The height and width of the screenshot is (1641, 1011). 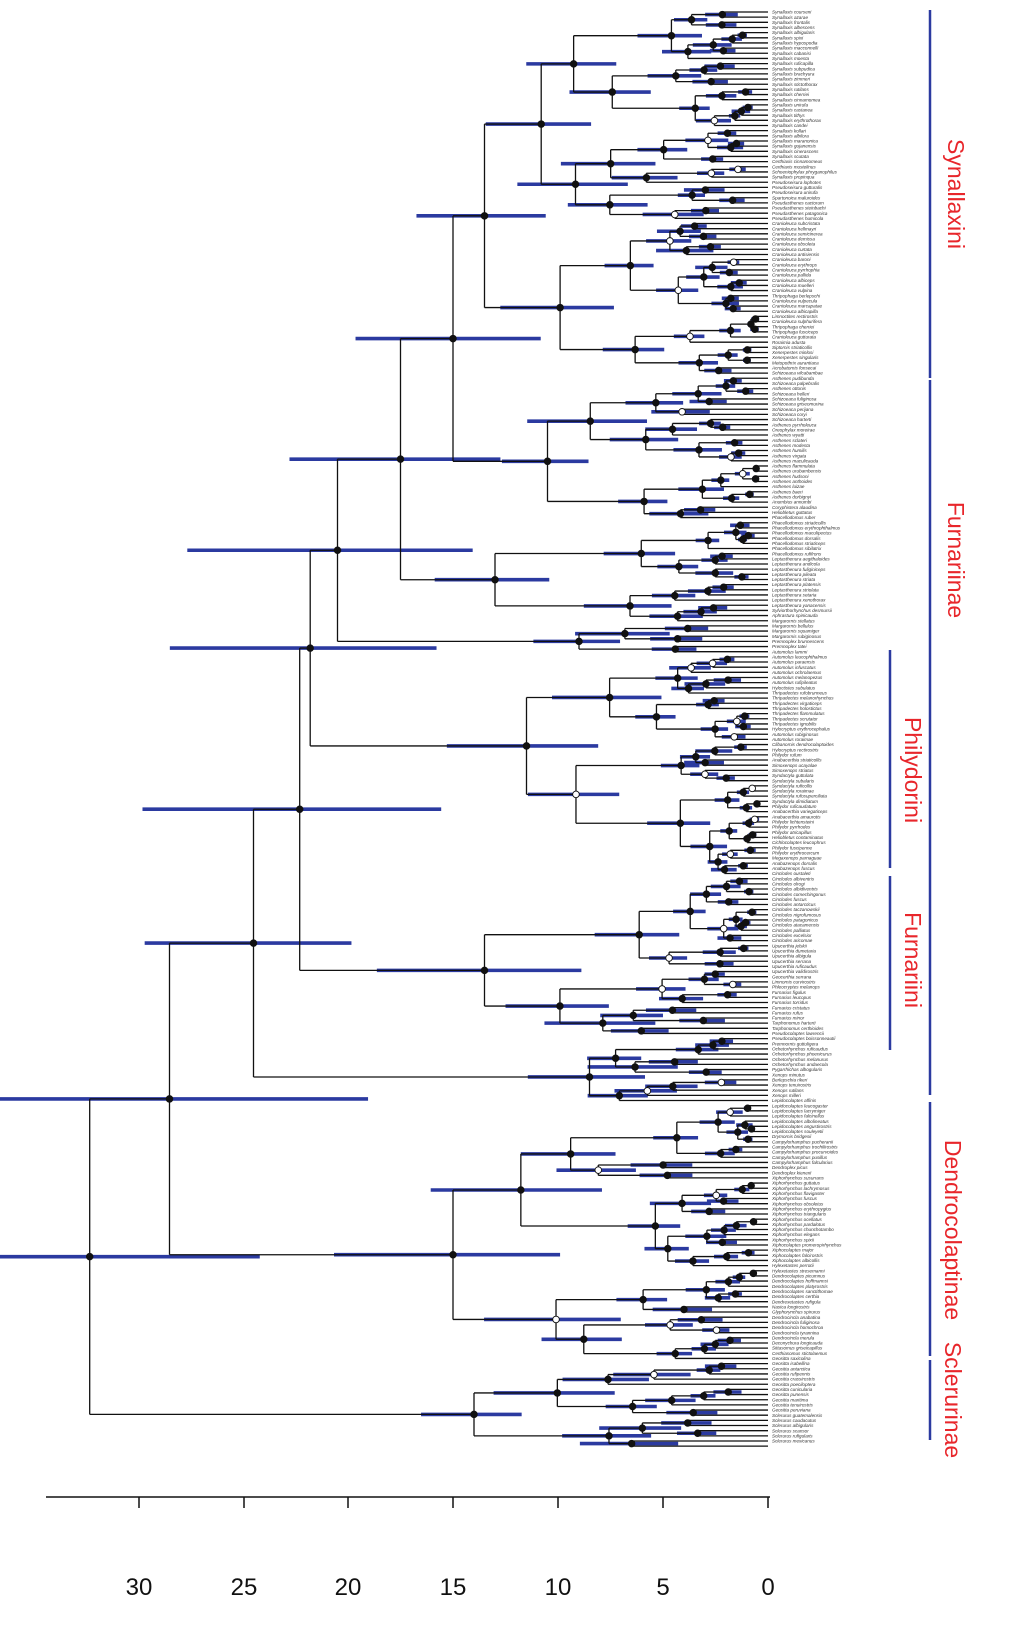 I want to click on taxon-label: Limnoctites rectirostris, so click(x=795, y=316).